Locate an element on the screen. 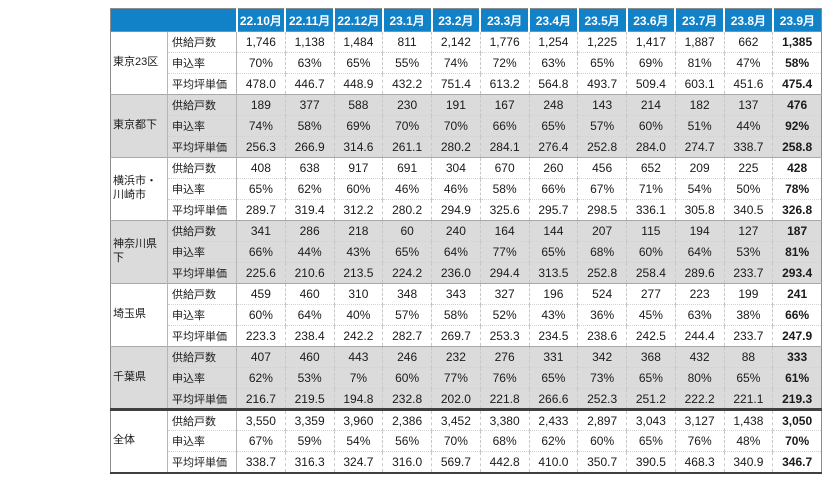 This screenshot has height=487, width=830. value-cell: 244.4 is located at coordinates (700, 336).